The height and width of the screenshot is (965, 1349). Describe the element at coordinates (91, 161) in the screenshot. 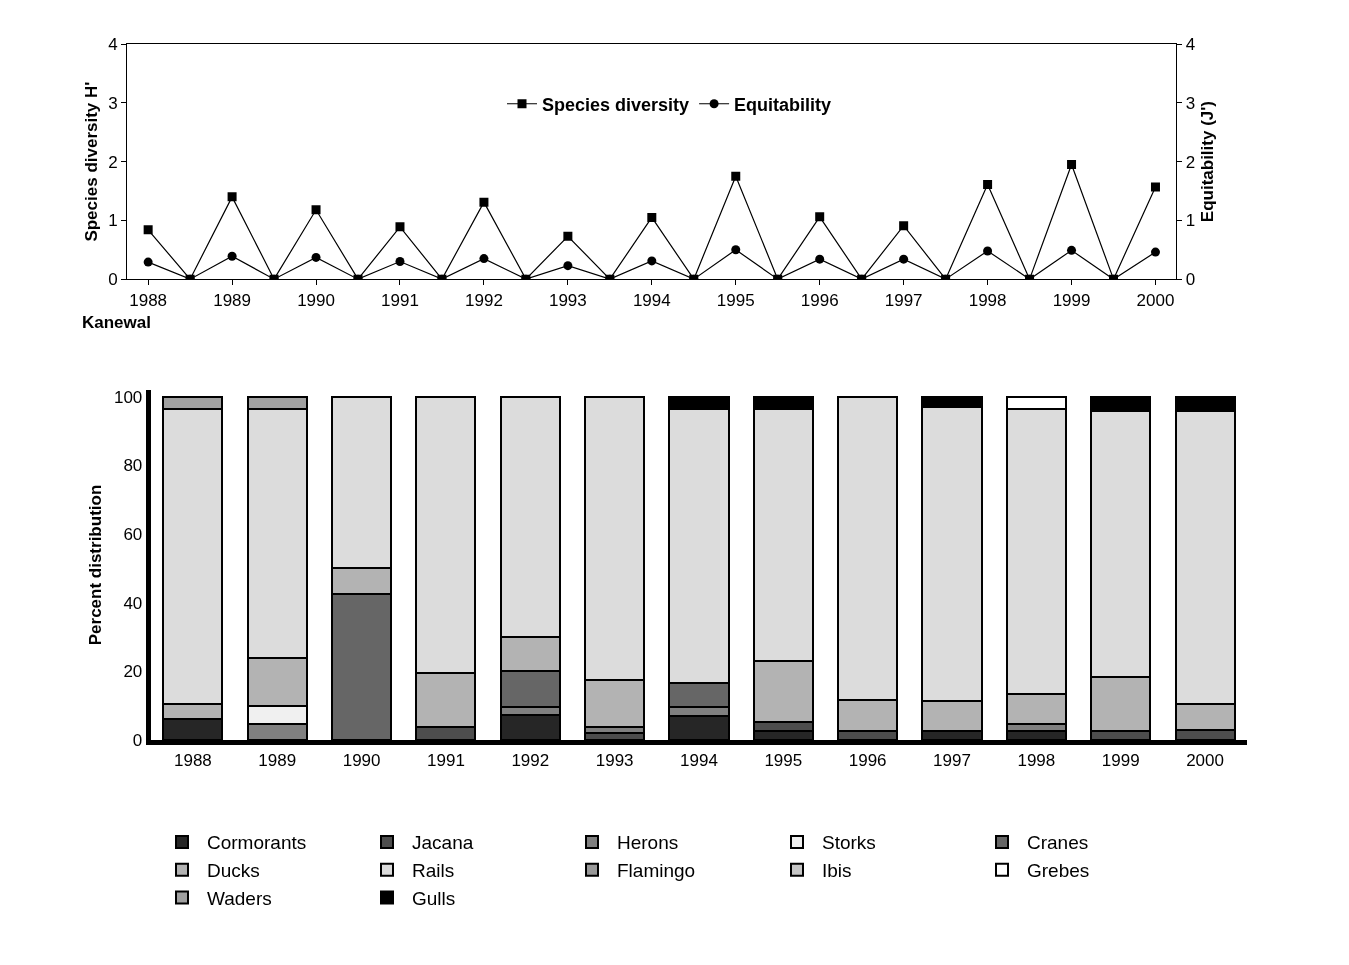

I see `y-axis-title: Species diversity H'` at that location.